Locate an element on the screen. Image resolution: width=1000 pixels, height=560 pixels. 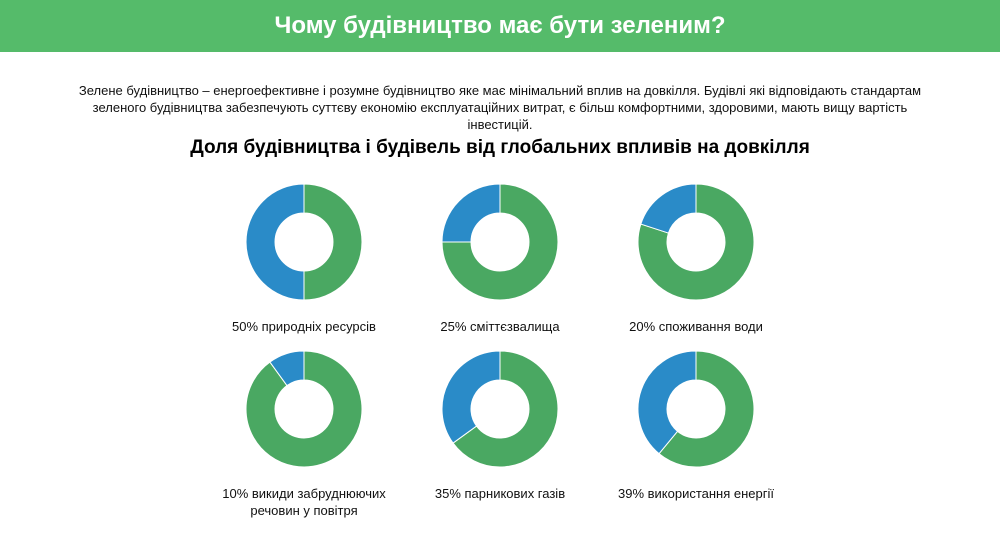
donut-label: 10% викиди забруднюючих is located at coordinates (304, 493).